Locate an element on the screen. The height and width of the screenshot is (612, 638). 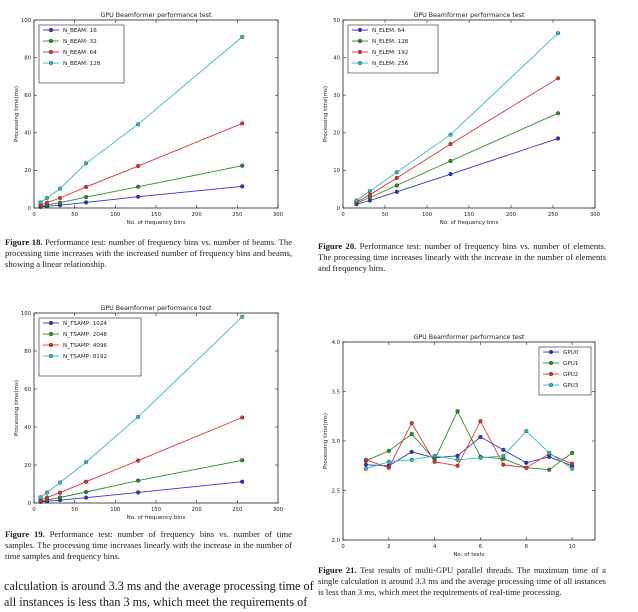
x-tick-label: 6 is located at coordinates (481, 547).